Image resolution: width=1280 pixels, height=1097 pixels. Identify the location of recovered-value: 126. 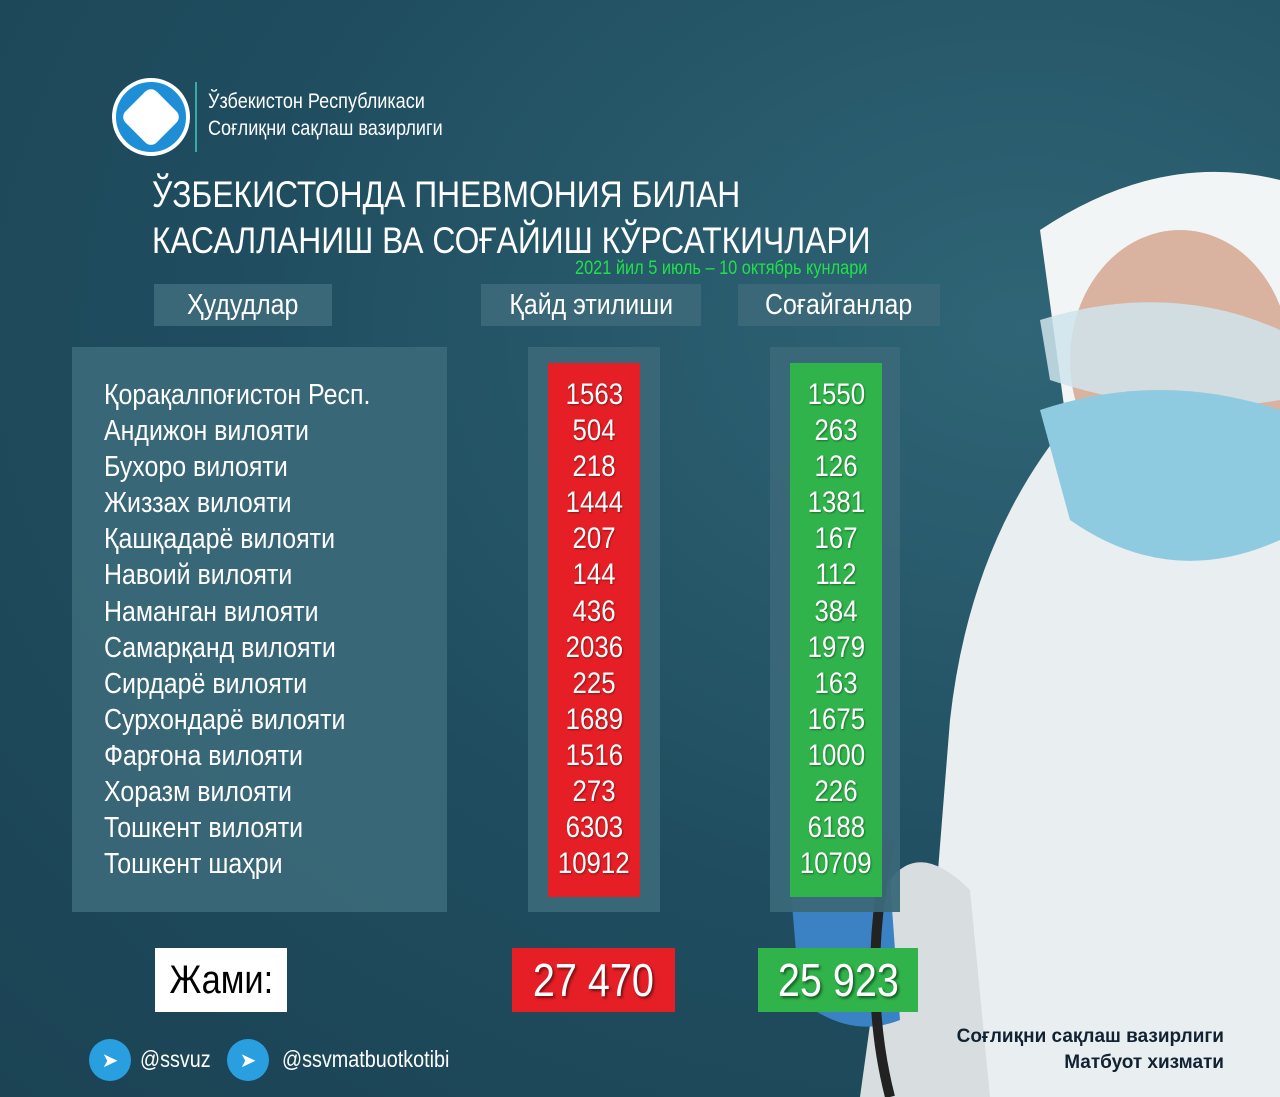
(836, 467).